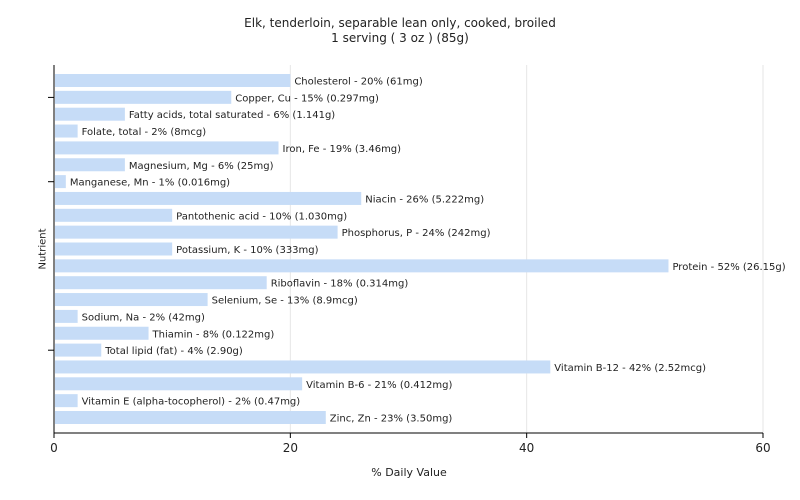  What do you see at coordinates (342, 149) in the screenshot?
I see `bar-label: Iron, Fe - 19% (3.46mg)` at bounding box center [342, 149].